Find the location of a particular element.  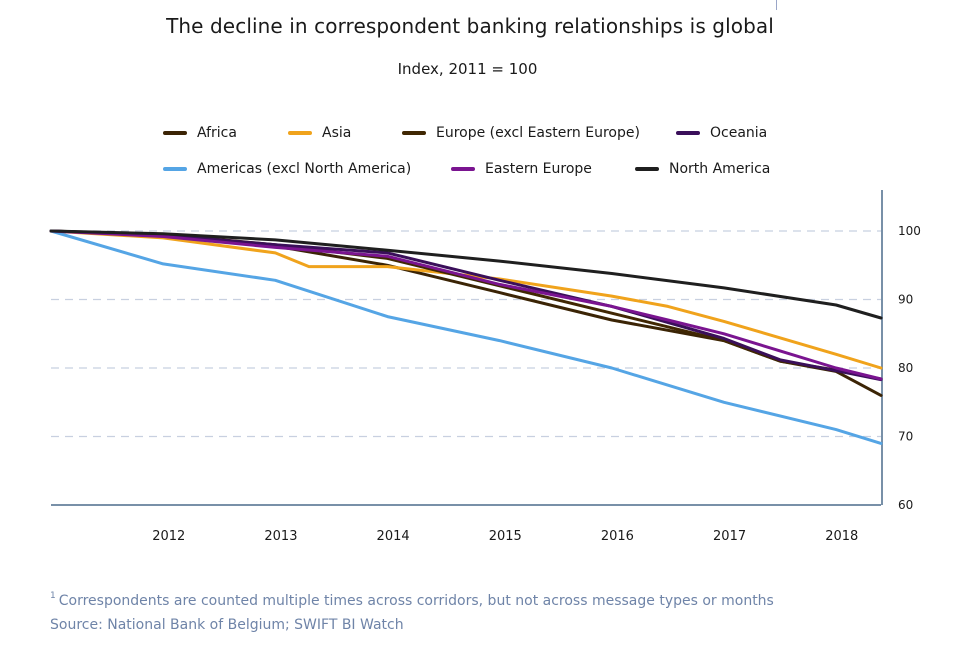

legend-item-americas: Americas (excl North America) is located at coordinates (287, 169).